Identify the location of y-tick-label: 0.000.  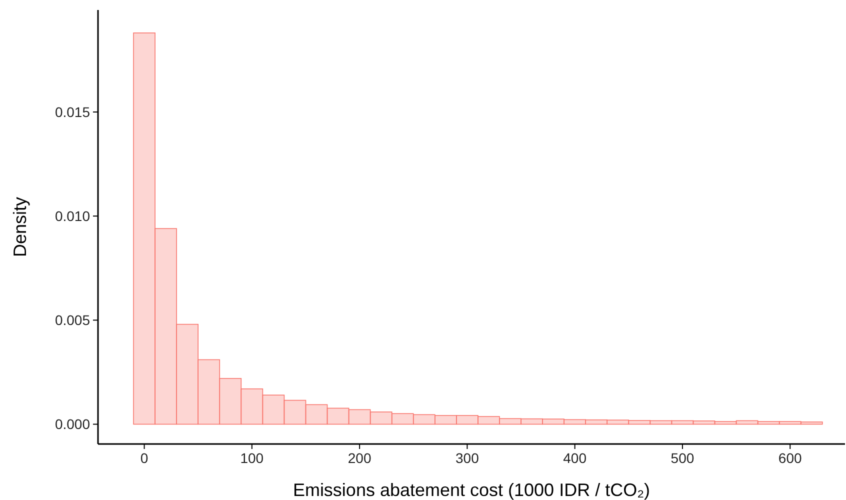
(72, 424).